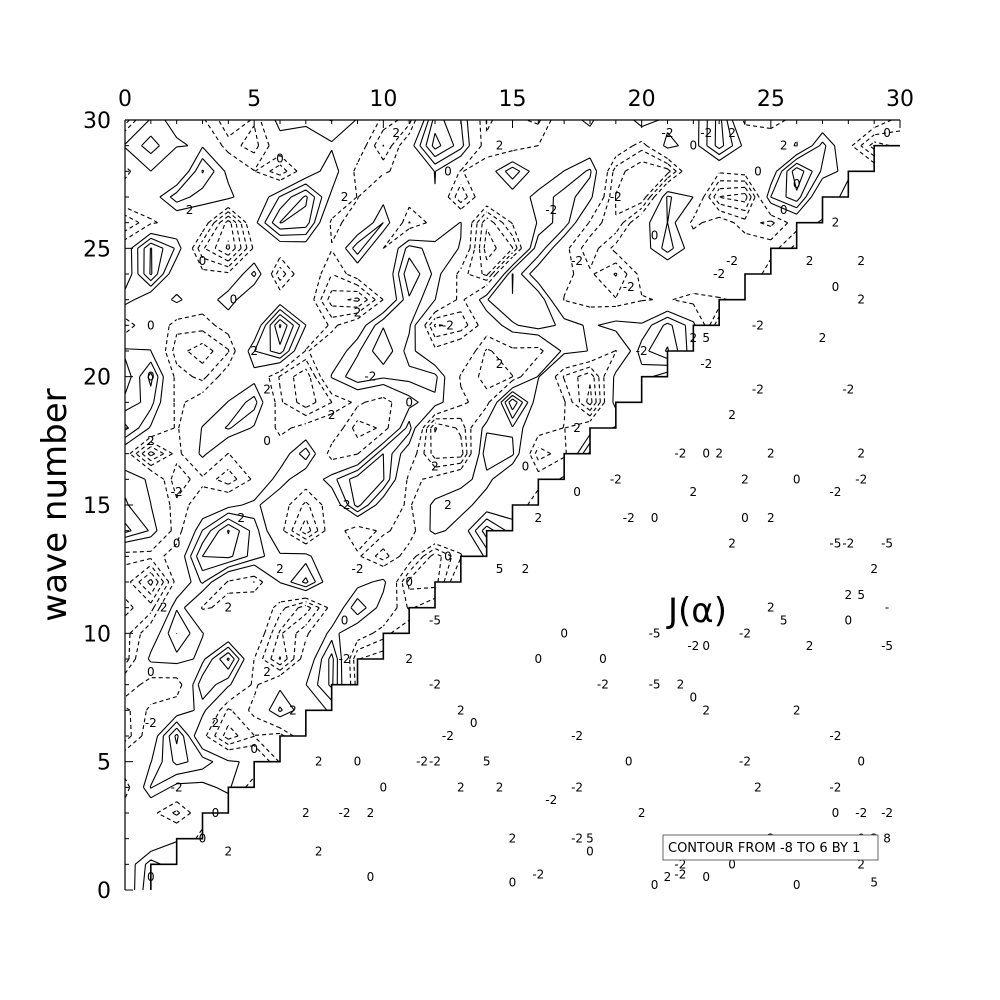 The width and height of the screenshot is (1000, 1000). I want to click on y-tick-label: 15, so click(97, 506).